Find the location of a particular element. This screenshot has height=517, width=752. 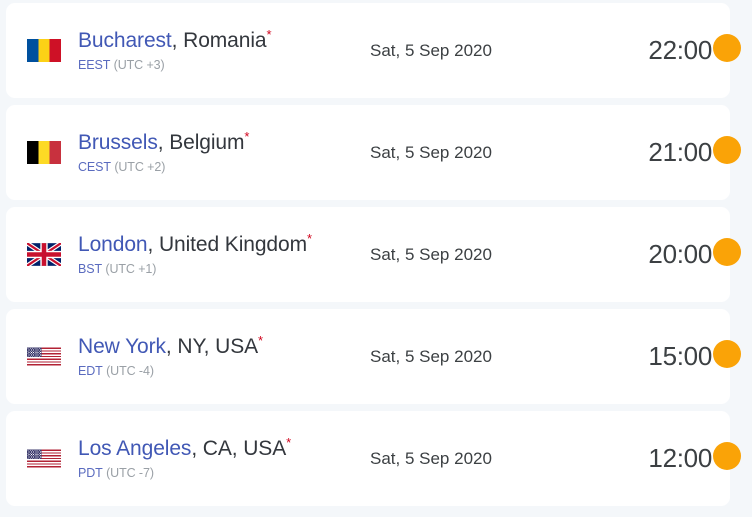

place-cell: Los Angeles, CA, USA* PDT (UTC -7) is located at coordinates (223, 457).